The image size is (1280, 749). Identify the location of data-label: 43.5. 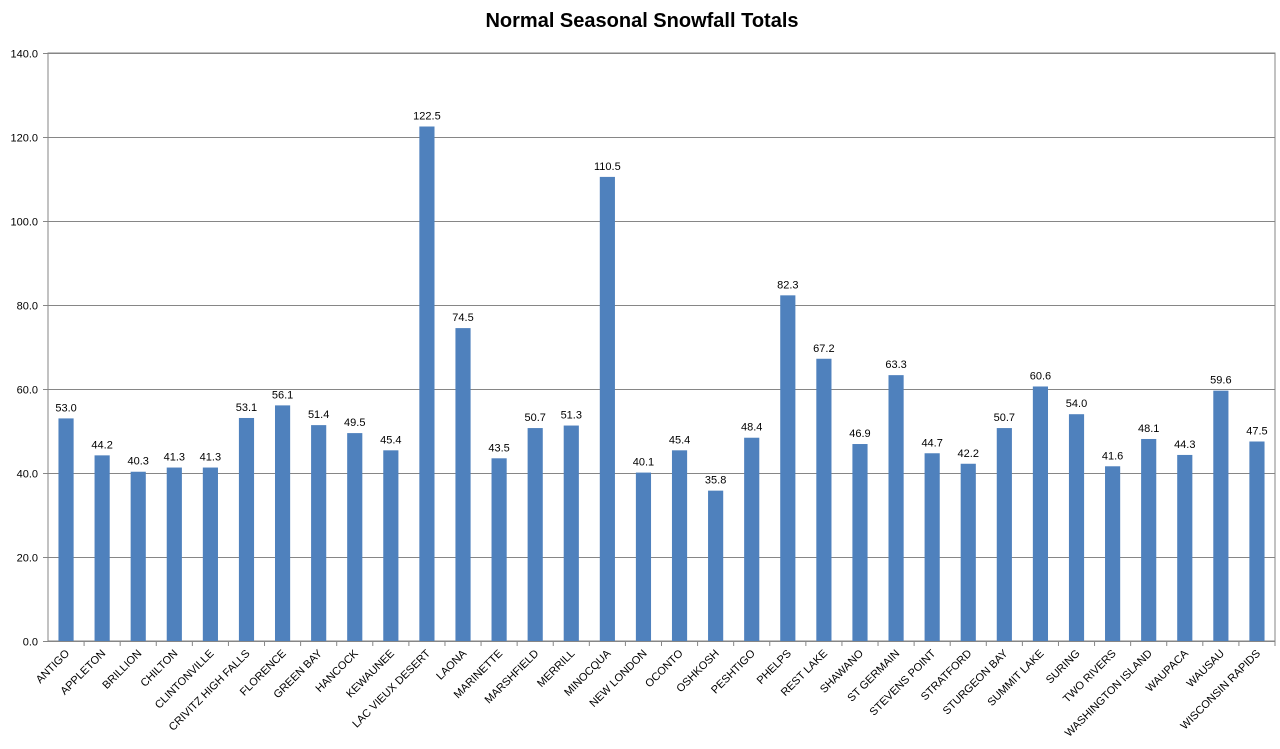
(498, 448).